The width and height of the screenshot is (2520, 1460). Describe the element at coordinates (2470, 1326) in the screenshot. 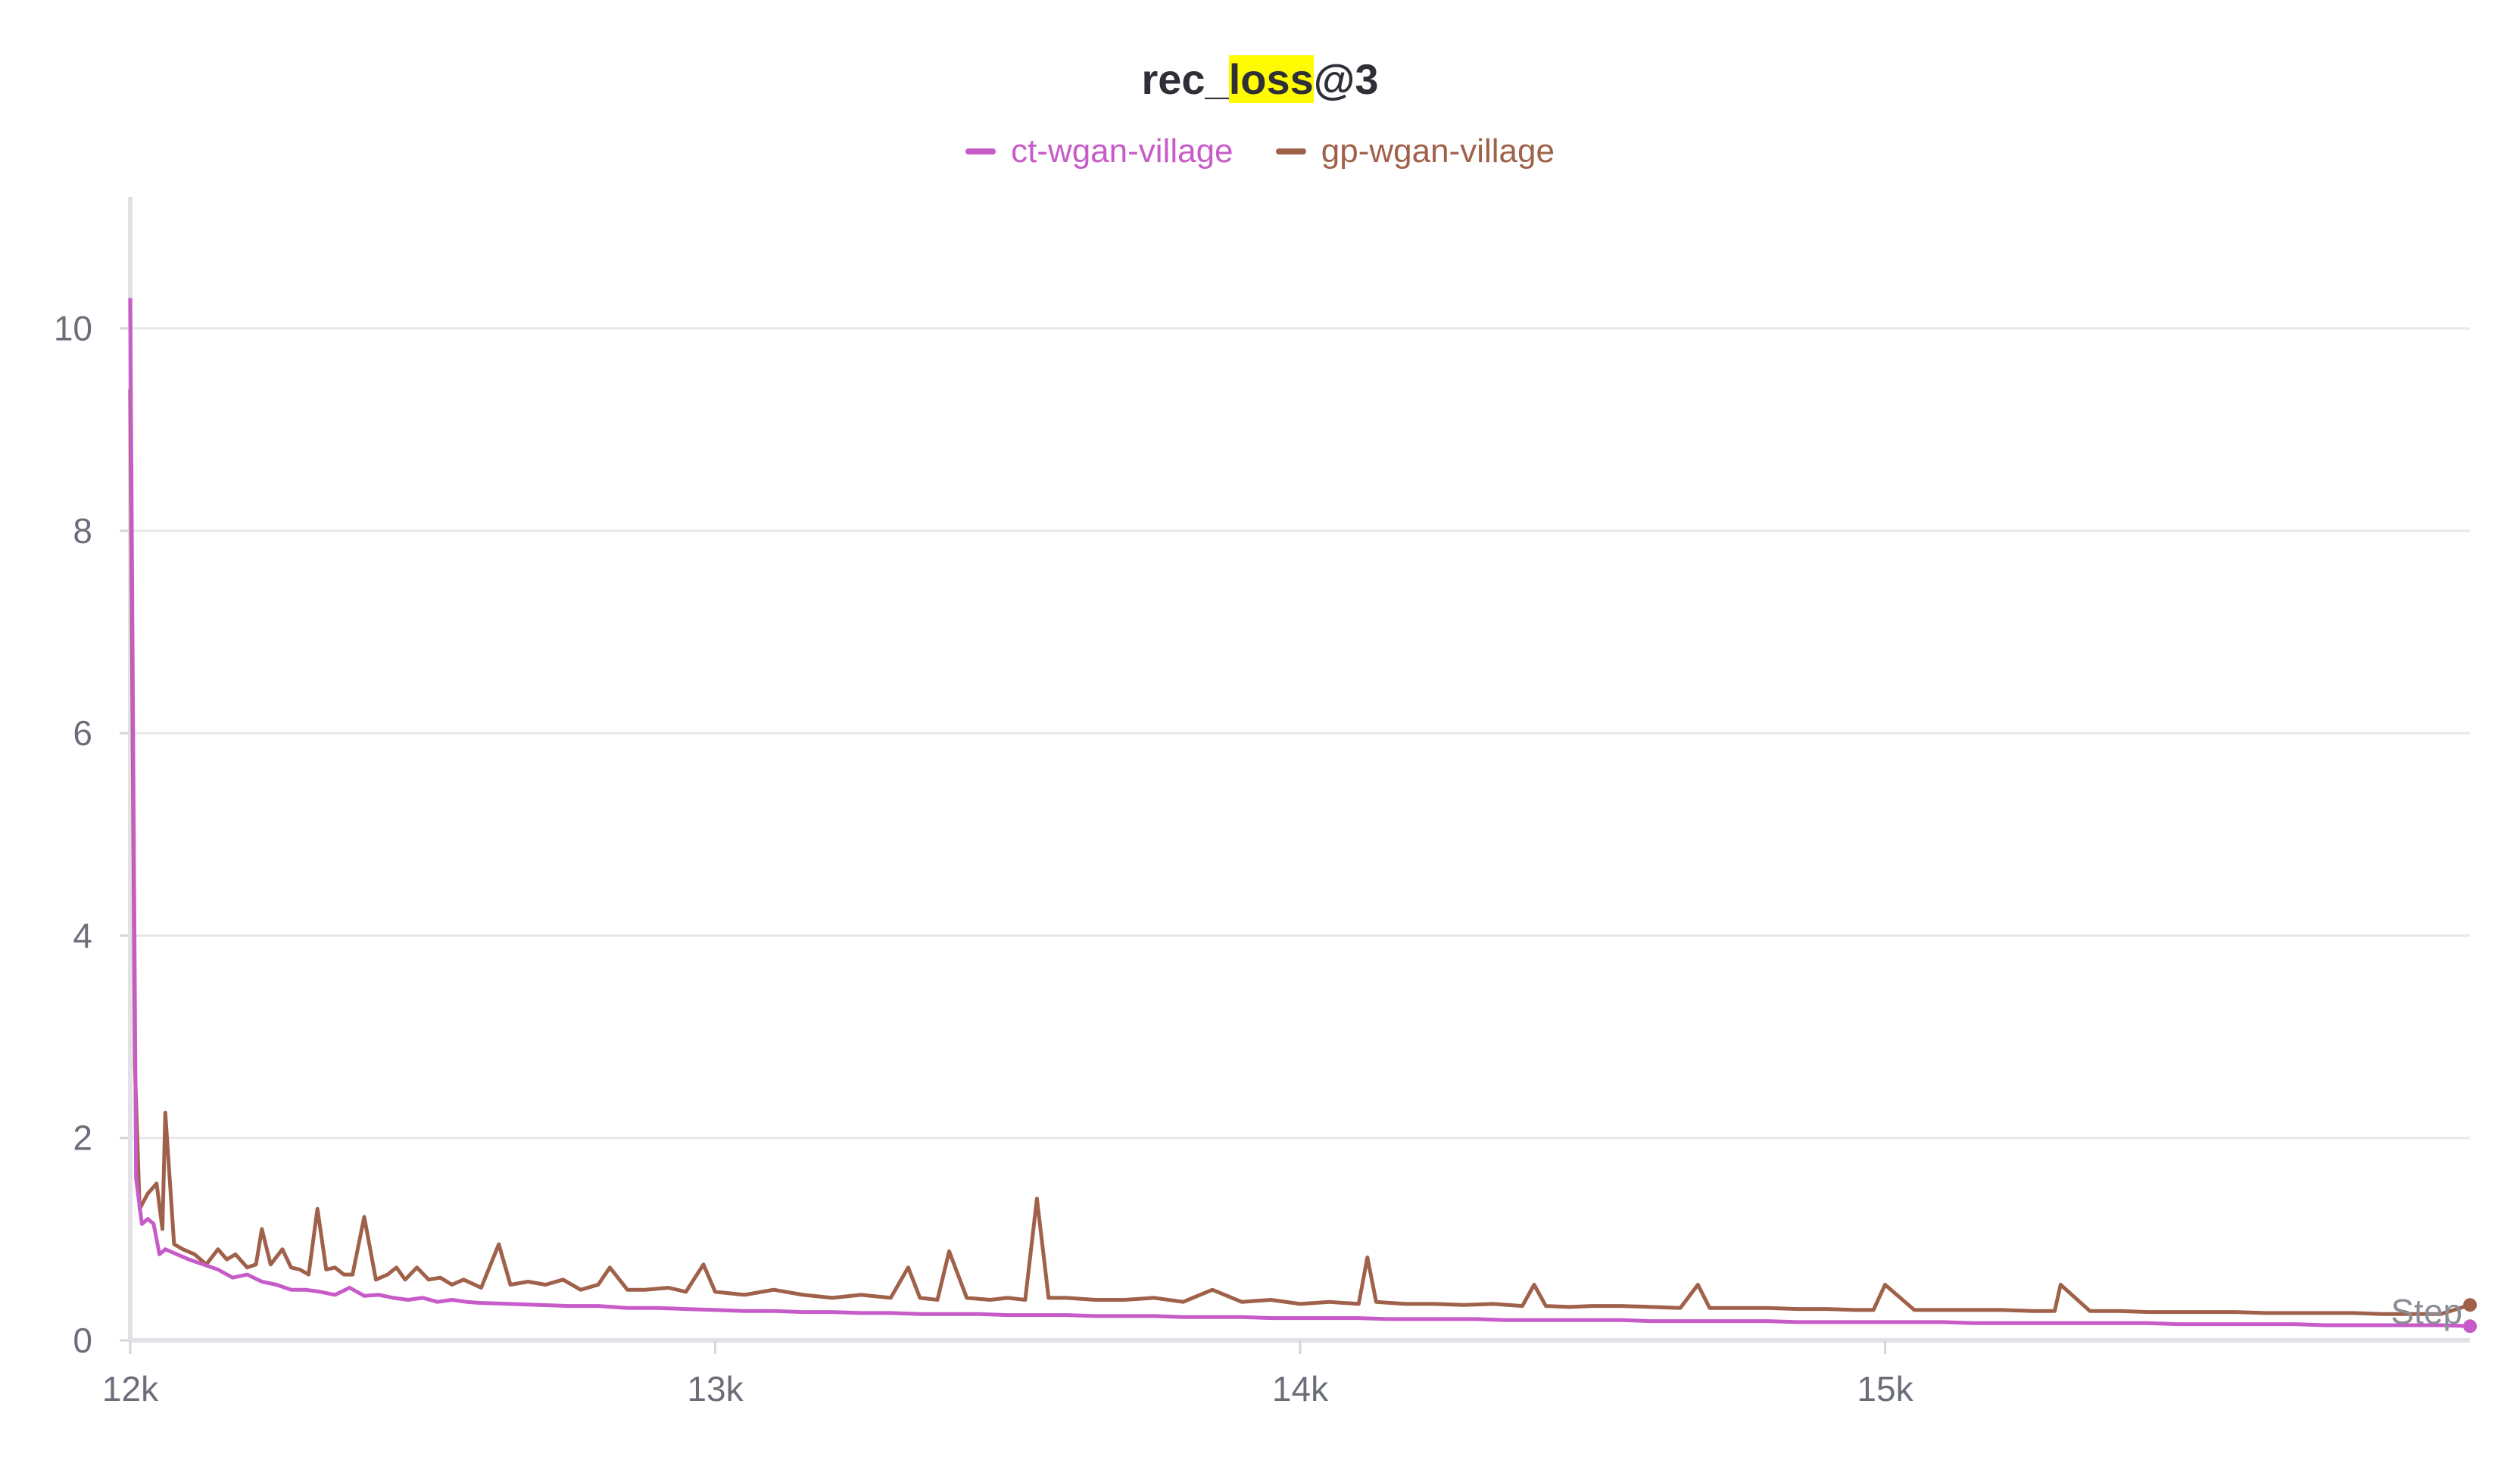

I see `series-end-point-ct-wgan-village` at that location.